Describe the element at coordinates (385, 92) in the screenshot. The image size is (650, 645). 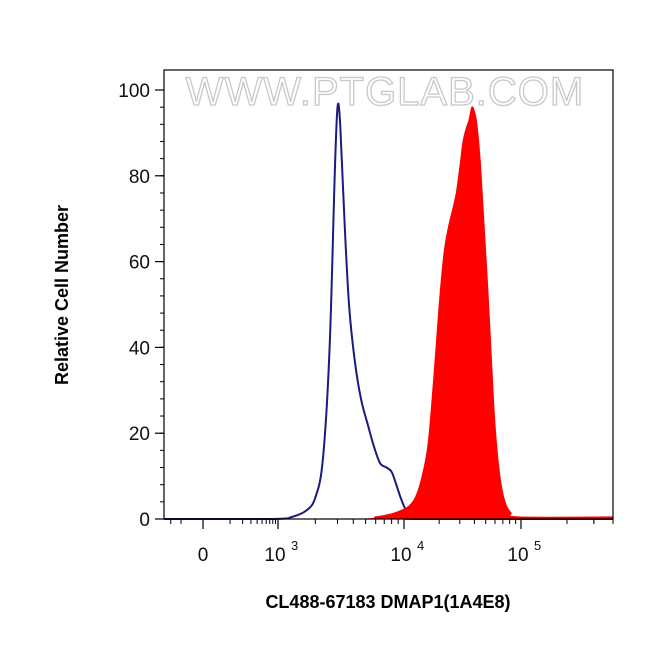
I see `watermark: WWW.PTGLAB.COM` at that location.